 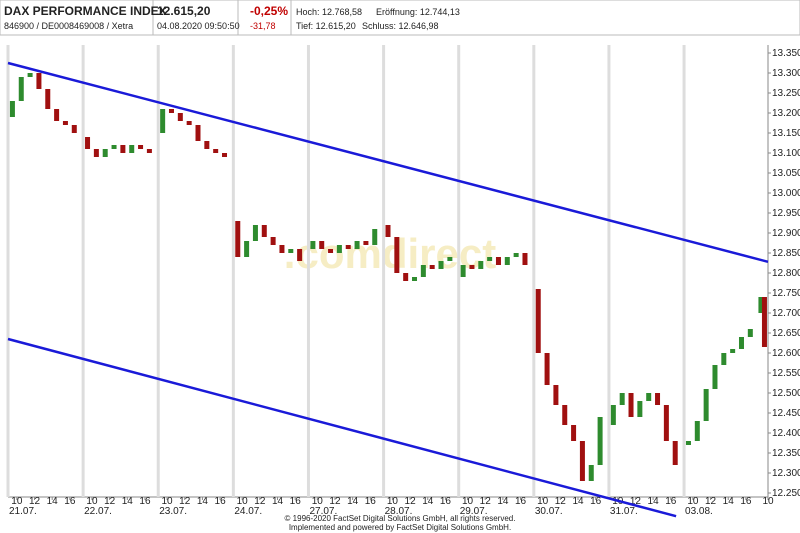 I want to click on date-label: 28.07., so click(x=399, y=511).